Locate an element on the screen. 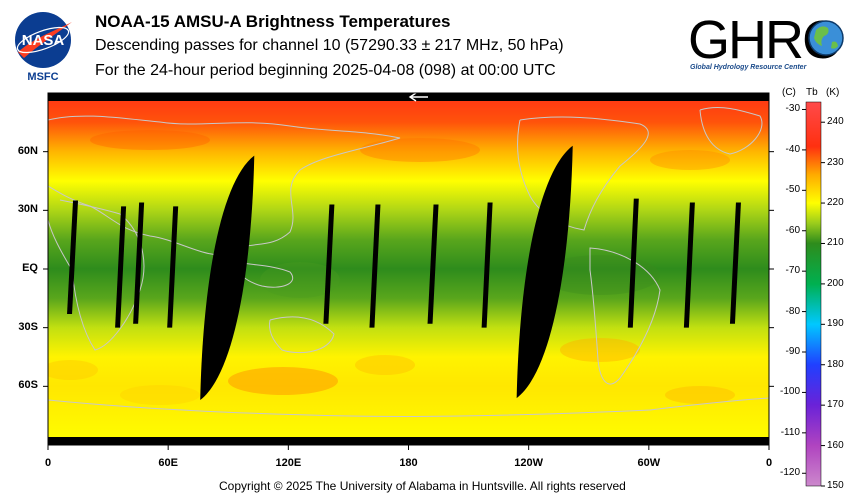 This screenshot has height=502, width=854. colorbar-c-label: -90 is located at coordinates (792, 351).